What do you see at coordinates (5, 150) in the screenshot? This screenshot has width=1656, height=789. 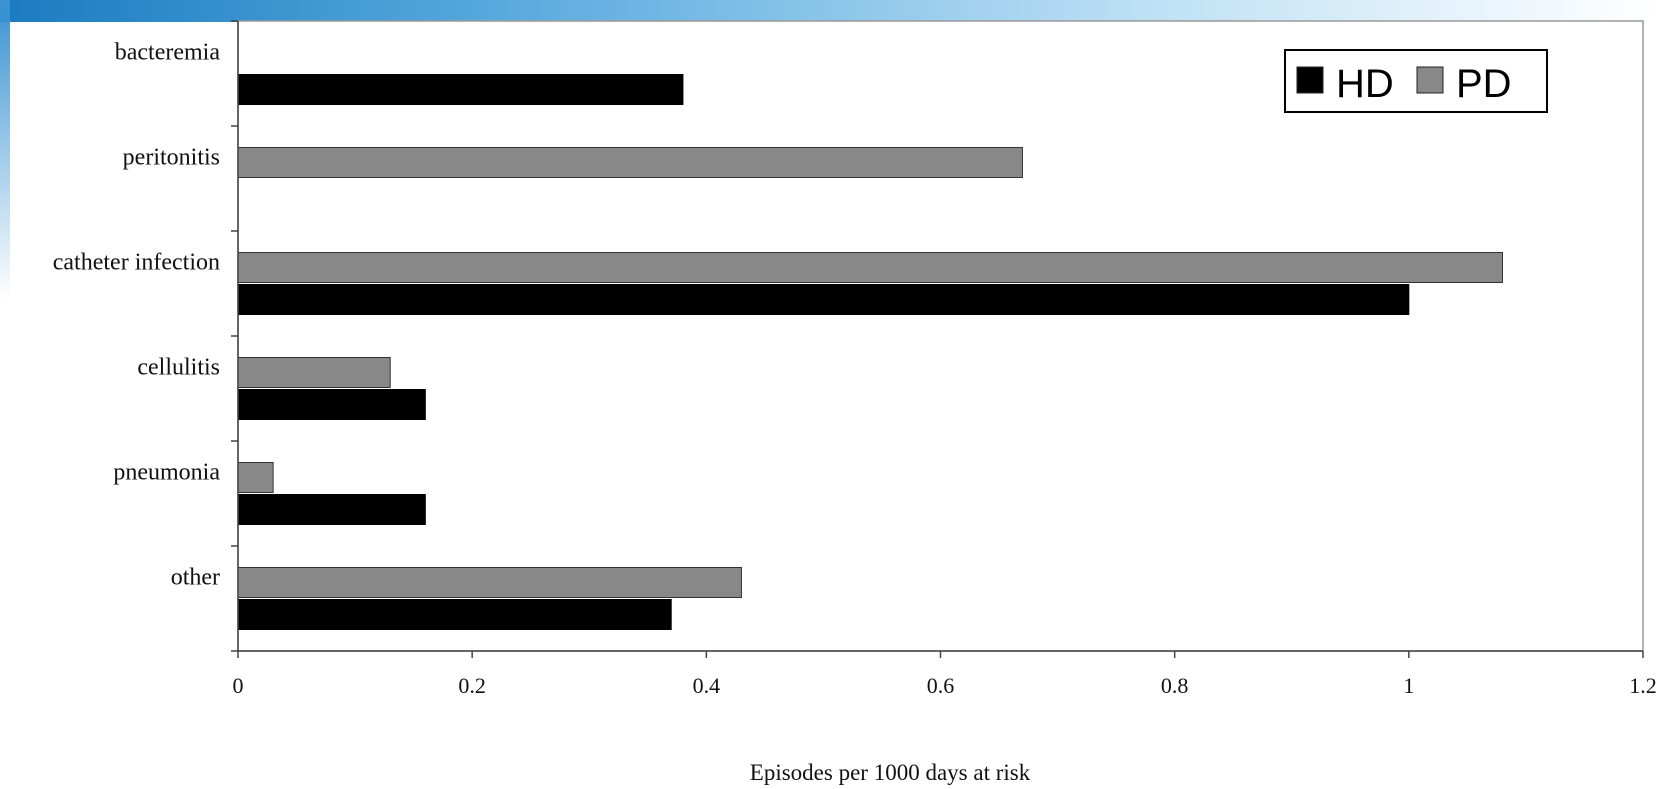 I see `side-gradient-band` at bounding box center [5, 150].